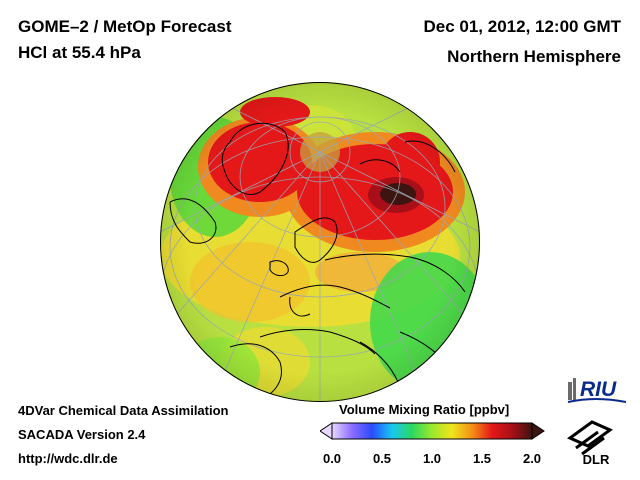  What do you see at coordinates (424, 409) in the screenshot?
I see `colorbar-title: Volume Mixing Ratio [ppbv]` at bounding box center [424, 409].